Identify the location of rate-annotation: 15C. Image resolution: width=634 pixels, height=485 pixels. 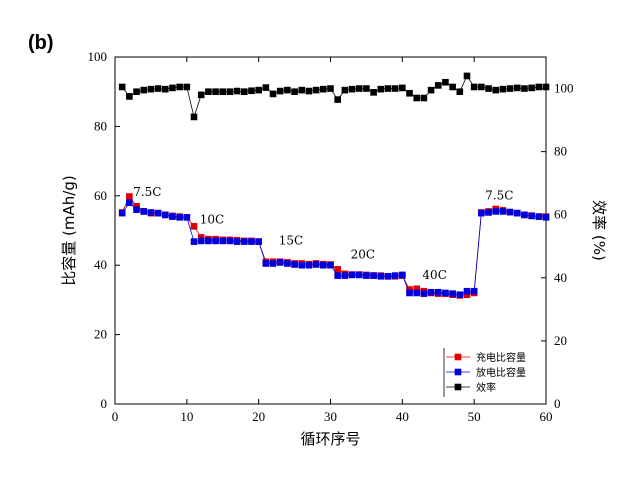
(291, 240).